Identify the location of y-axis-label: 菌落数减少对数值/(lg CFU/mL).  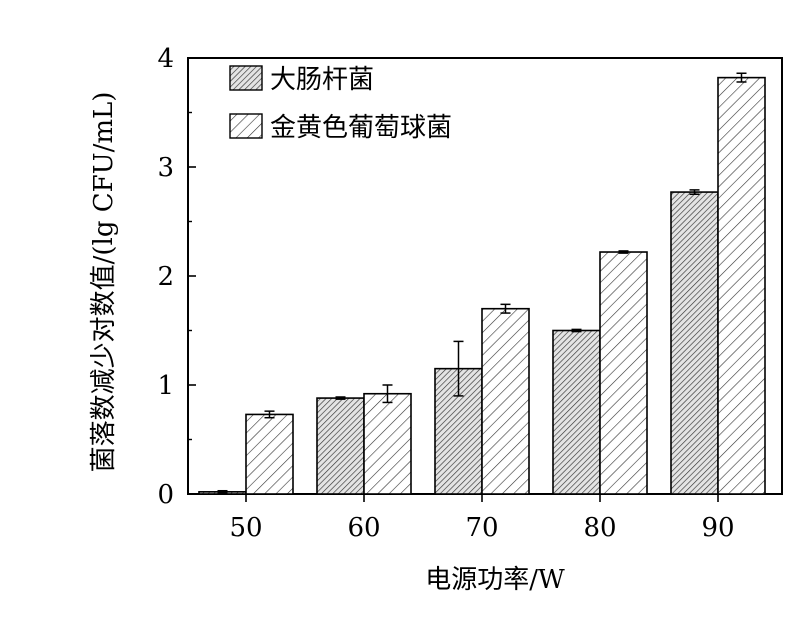
(104, 282).